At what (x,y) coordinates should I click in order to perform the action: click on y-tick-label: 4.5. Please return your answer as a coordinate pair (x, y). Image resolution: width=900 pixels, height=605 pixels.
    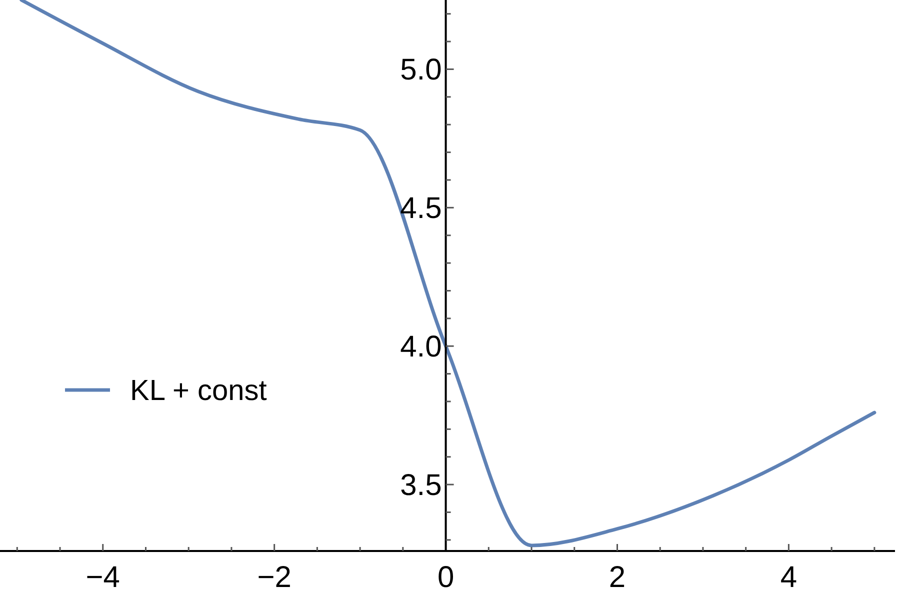
    Looking at the image, I should click on (421, 209).